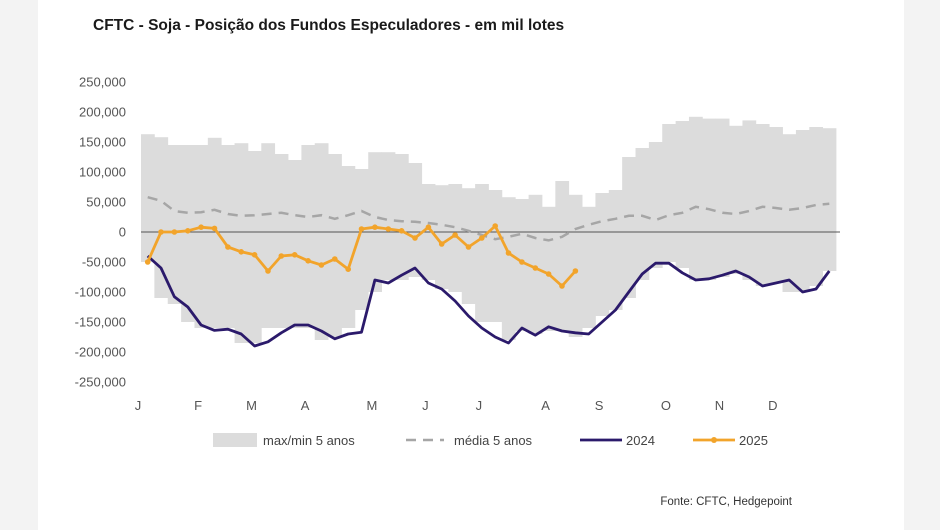 The width and height of the screenshot is (940, 530). I want to click on y-tick-label: 100,000, so click(102, 172).